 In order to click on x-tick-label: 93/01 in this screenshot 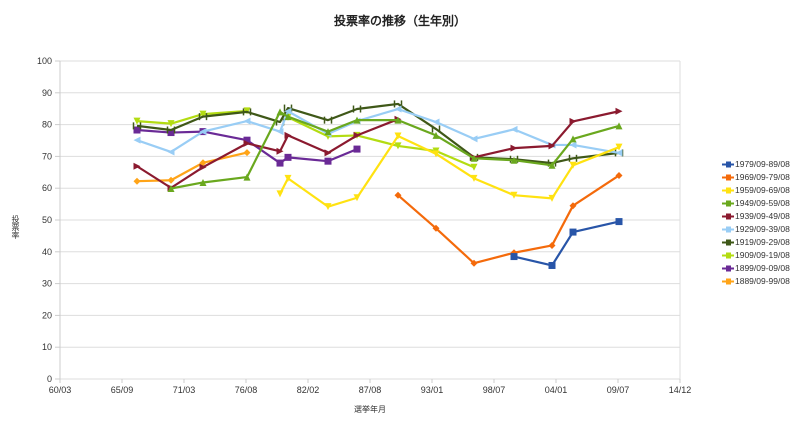, I will do `click(432, 390)`.